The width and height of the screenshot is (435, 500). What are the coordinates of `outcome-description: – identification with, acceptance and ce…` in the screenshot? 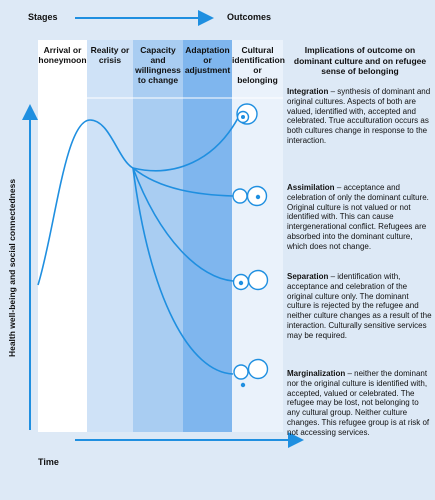 It's located at (359, 306).